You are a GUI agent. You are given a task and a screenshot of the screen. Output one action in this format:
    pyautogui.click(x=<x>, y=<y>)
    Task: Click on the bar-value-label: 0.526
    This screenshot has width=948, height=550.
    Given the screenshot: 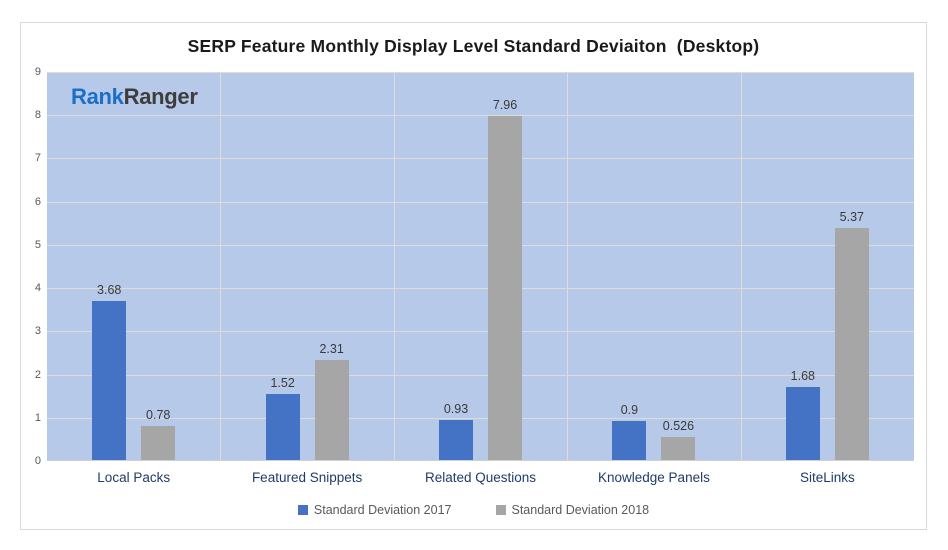 What is the action you would take?
    pyautogui.click(x=678, y=426)
    